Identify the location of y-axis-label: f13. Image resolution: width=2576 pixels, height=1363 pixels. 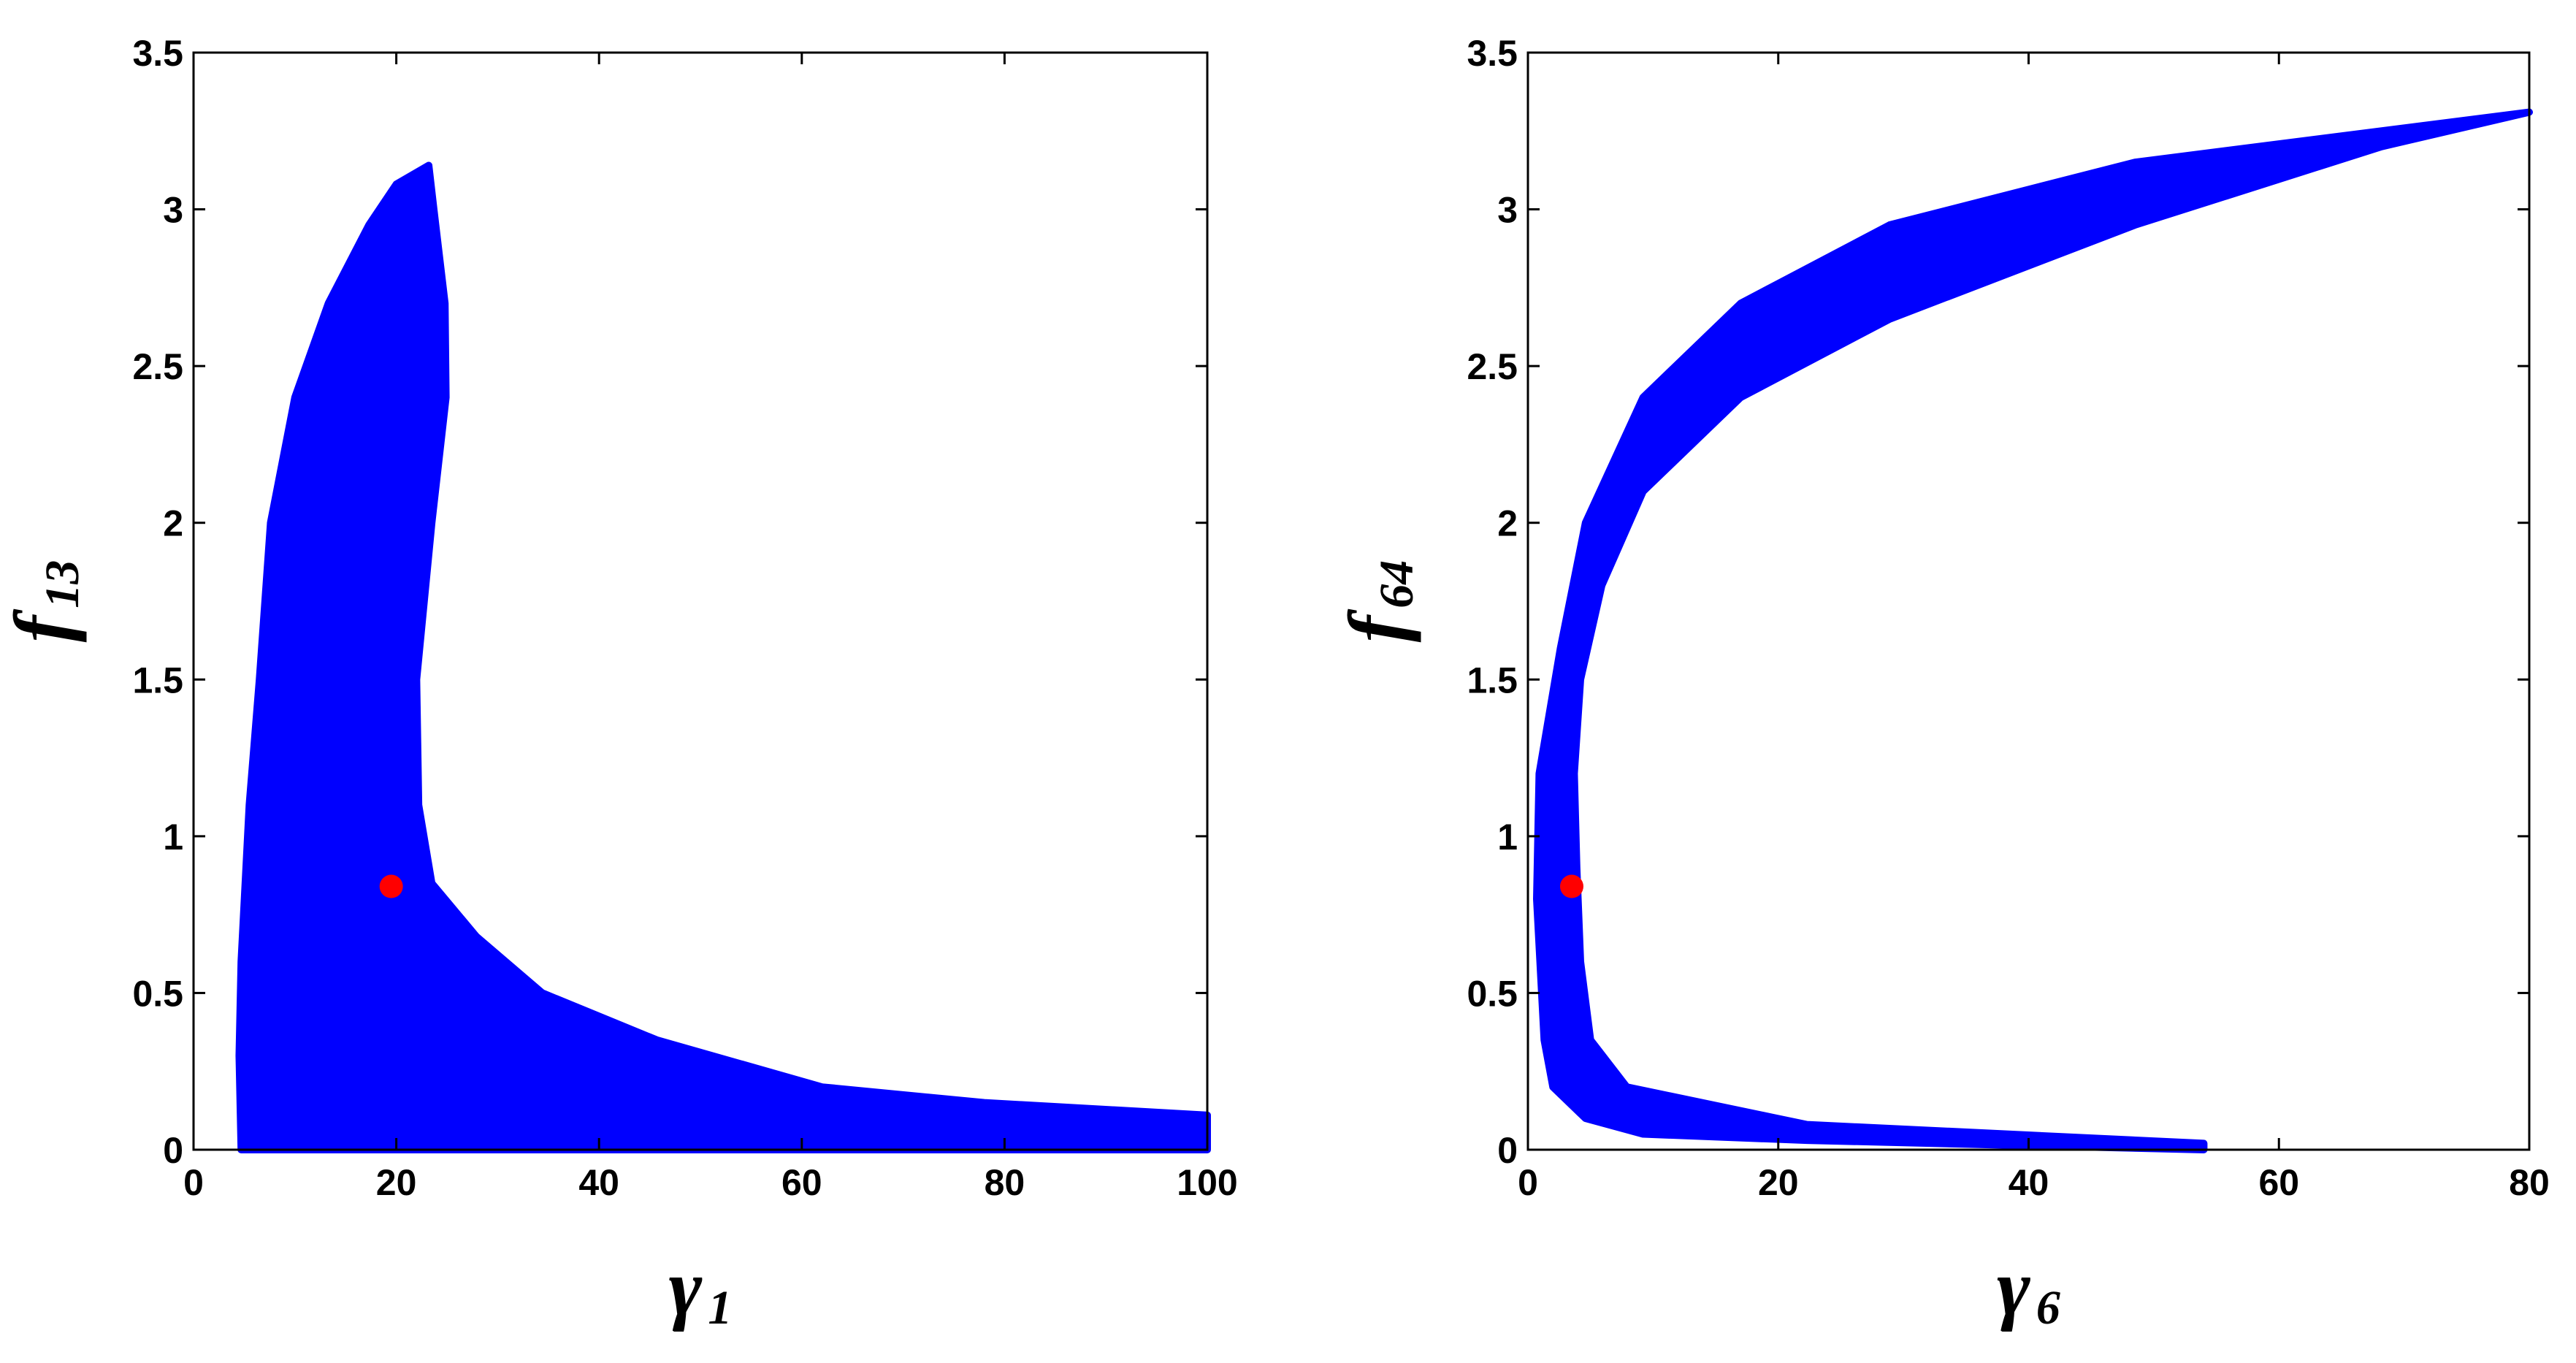
(44, 601).